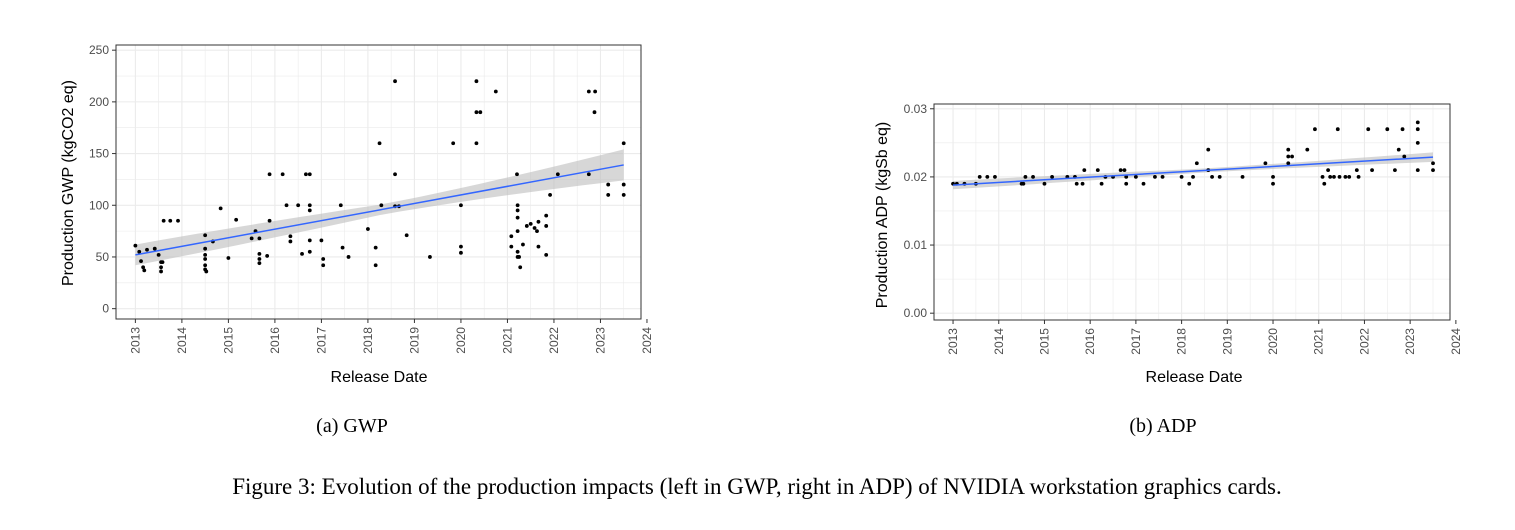  What do you see at coordinates (647, 340) in the screenshot?
I see `gwp-x-tick-label: 2024` at bounding box center [647, 340].